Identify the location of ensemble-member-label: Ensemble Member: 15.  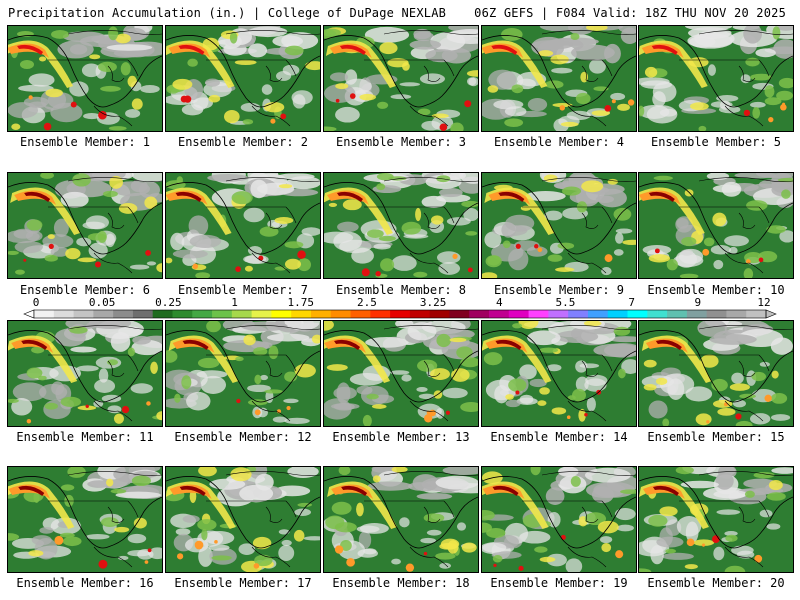
(716, 437).